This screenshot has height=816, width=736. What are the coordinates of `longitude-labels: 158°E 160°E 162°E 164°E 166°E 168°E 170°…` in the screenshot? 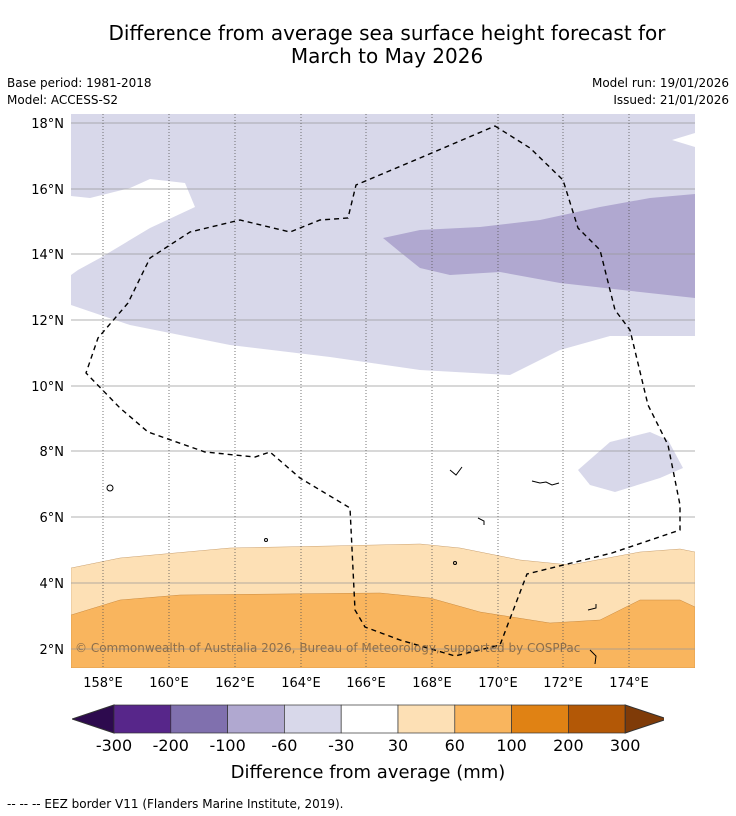 It's located at (366, 683).